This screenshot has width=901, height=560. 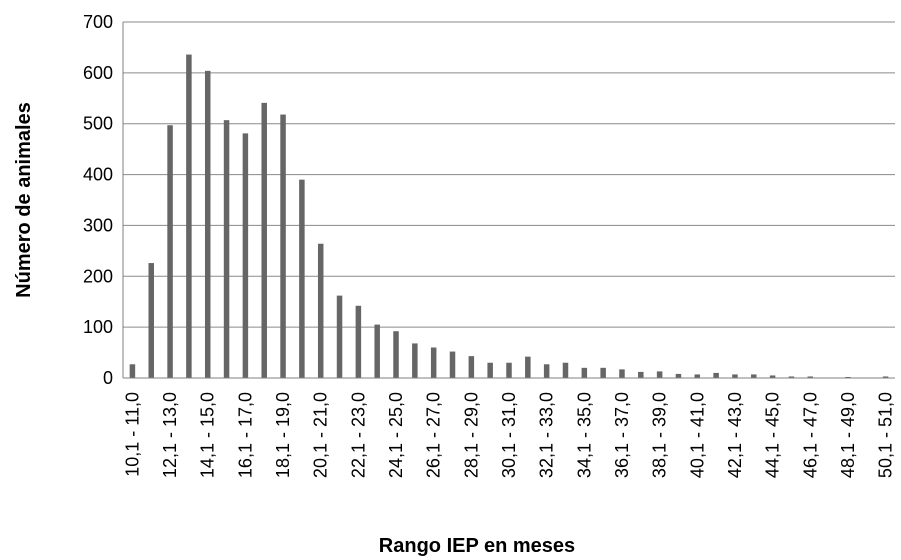 I want to click on x-tick-label: 24,1 - 25,0, so click(x=396, y=435).